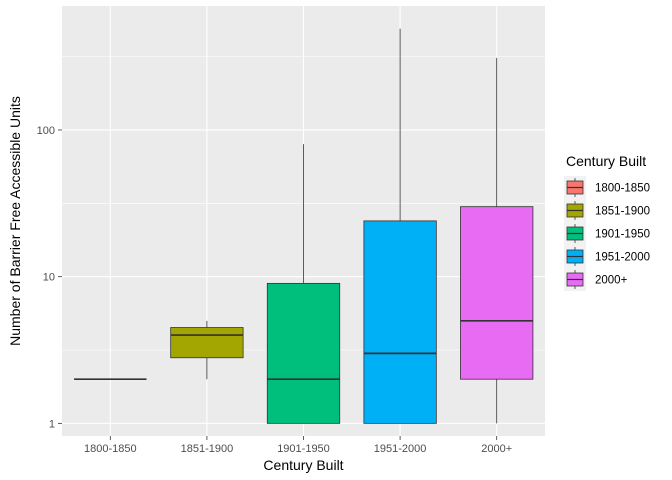 This screenshot has width=672, height=480. I want to click on box-1851-1900, so click(207, 350).